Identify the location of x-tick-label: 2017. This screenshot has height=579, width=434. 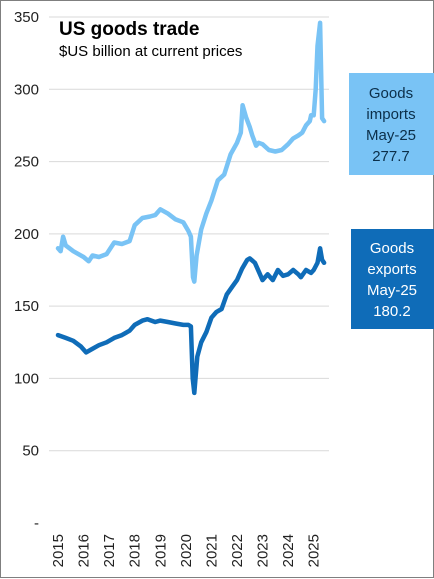
(109, 550).